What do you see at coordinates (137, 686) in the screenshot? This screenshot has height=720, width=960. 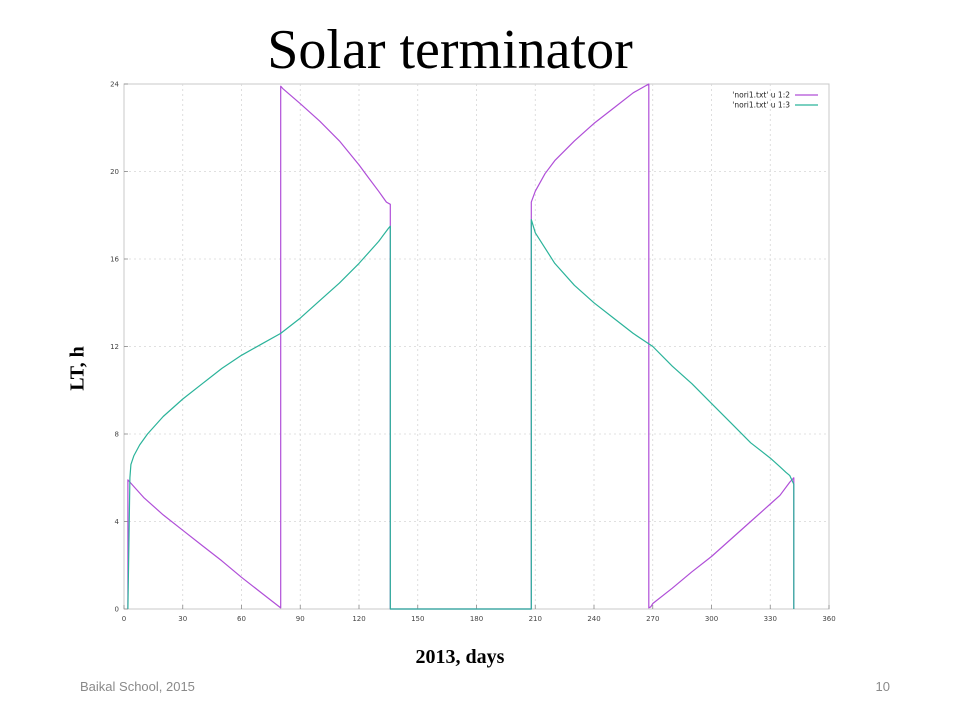 I see `footer-text: Baikal School, 2015` at bounding box center [137, 686].